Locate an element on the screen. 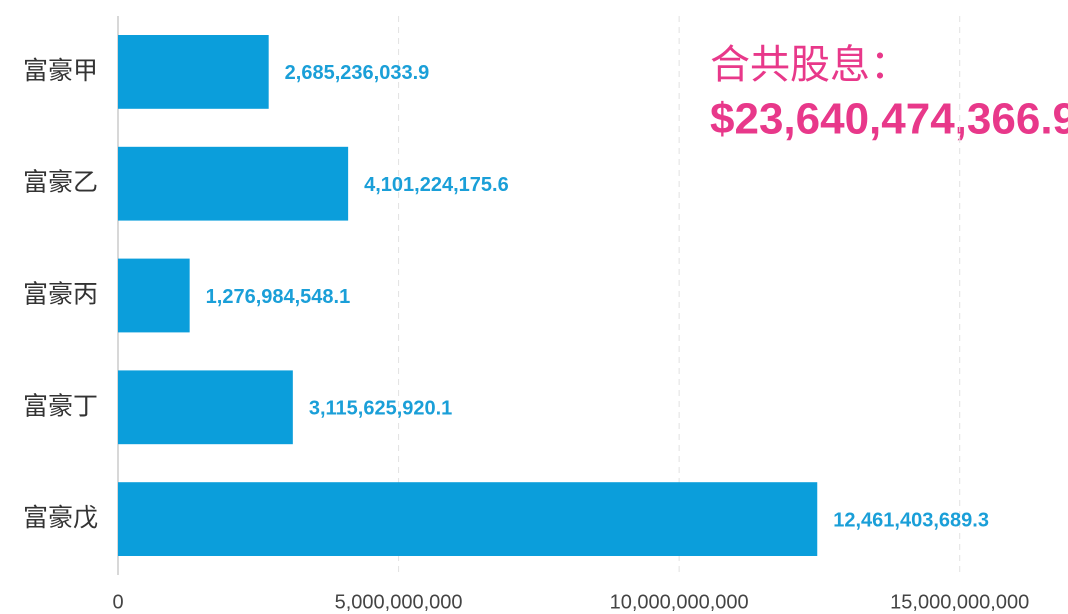  annotation-total: $23,640,474,366.9 is located at coordinates (889, 119).